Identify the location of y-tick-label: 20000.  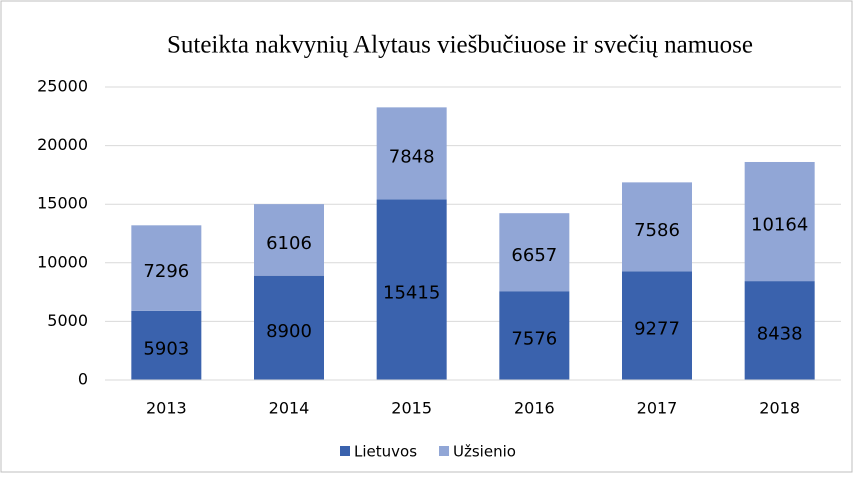
(62, 144).